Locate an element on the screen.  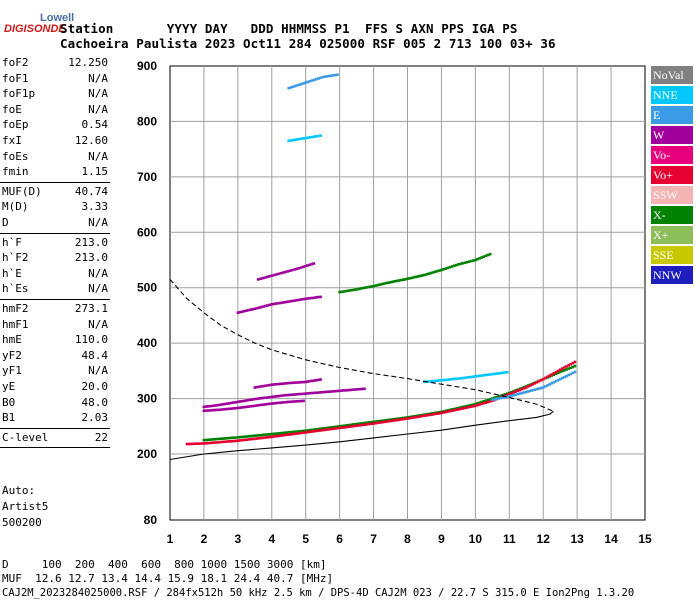
param-hf2: h`F2 213.0 is located at coordinates (55, 259).